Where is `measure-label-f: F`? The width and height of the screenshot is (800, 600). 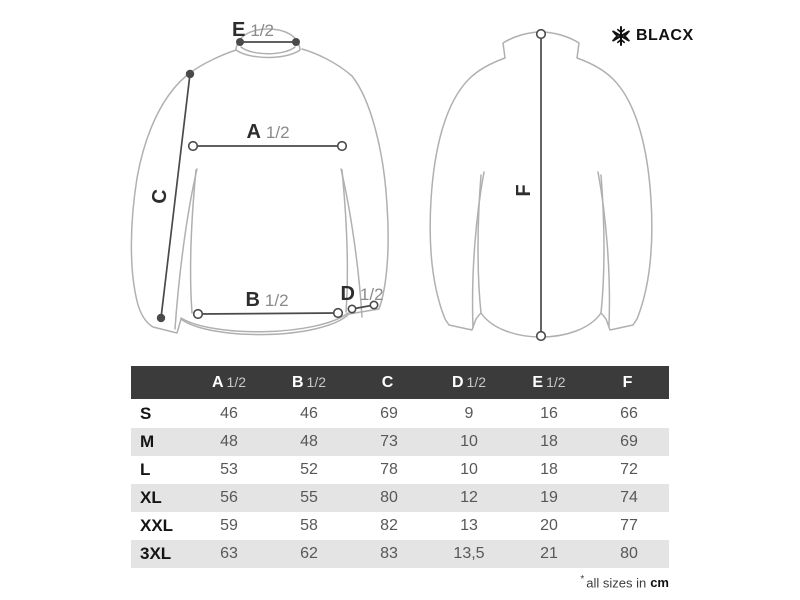 measure-label-f: F is located at coordinates (524, 190).